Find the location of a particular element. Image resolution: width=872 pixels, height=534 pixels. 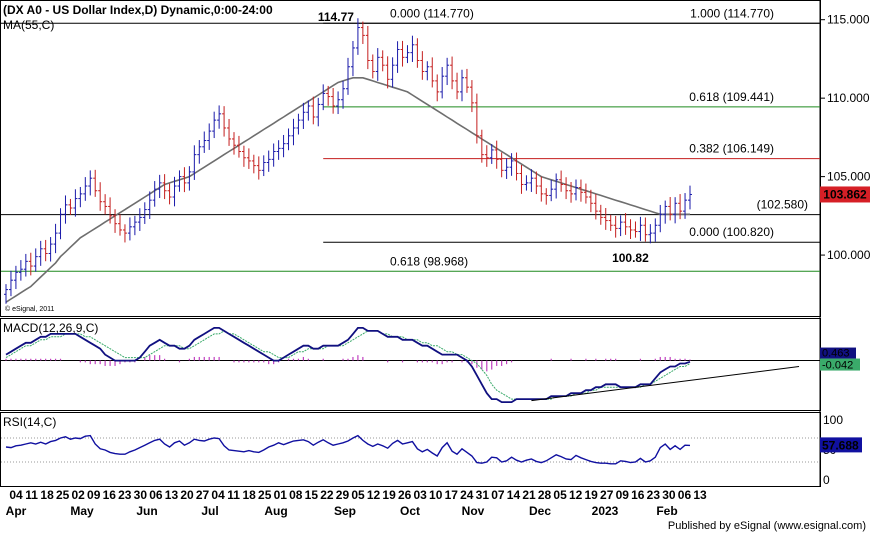

level-label: (102.580) is located at coordinates (782, 205).